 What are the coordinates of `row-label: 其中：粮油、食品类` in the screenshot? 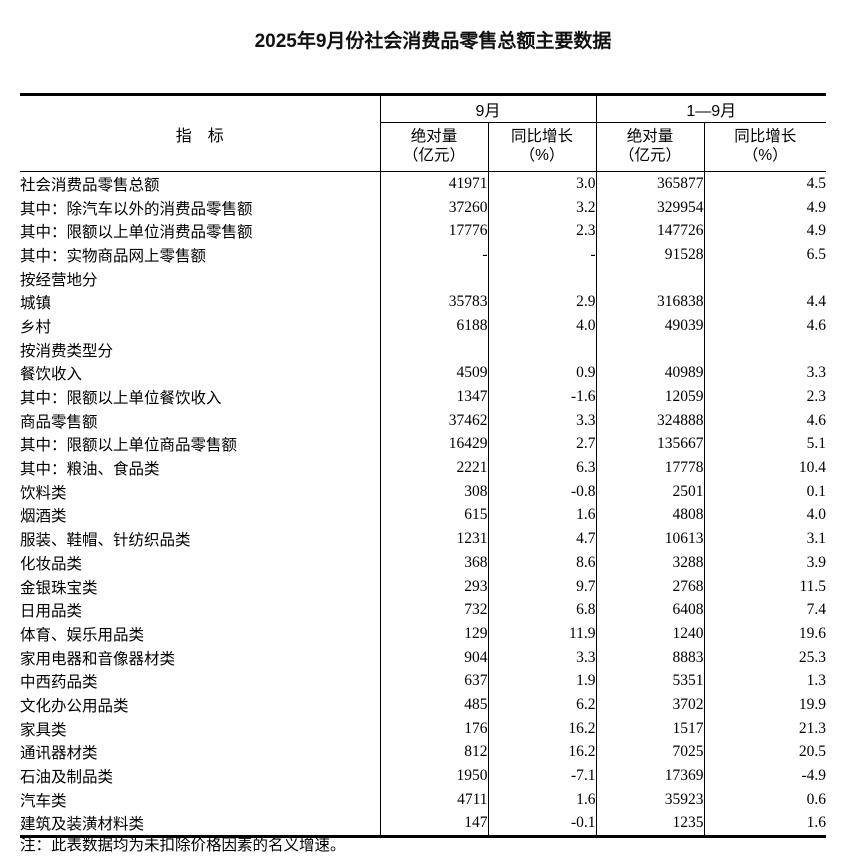 It's located at (90, 470).